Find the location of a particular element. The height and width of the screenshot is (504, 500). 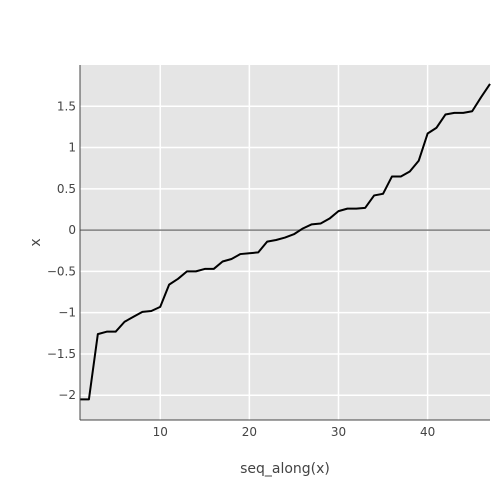

y-tick-label: −1 is located at coordinates (67, 313).